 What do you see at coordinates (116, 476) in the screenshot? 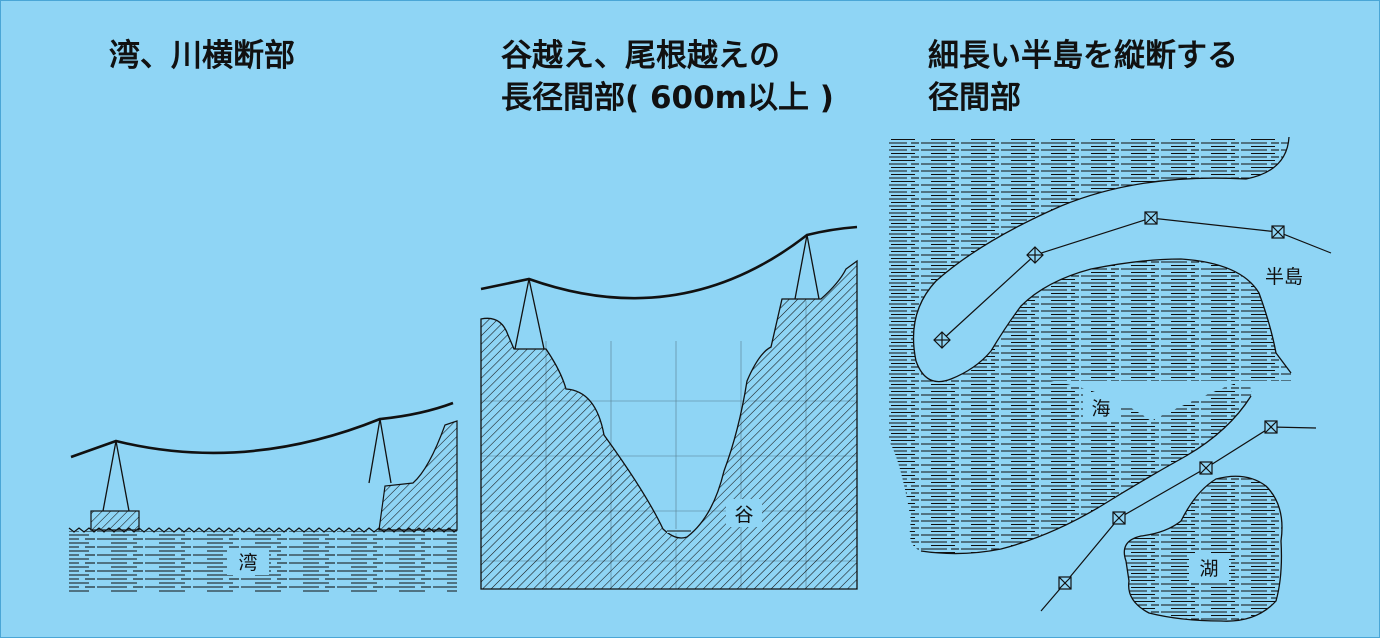
I see `left-tower` at bounding box center [116, 476].